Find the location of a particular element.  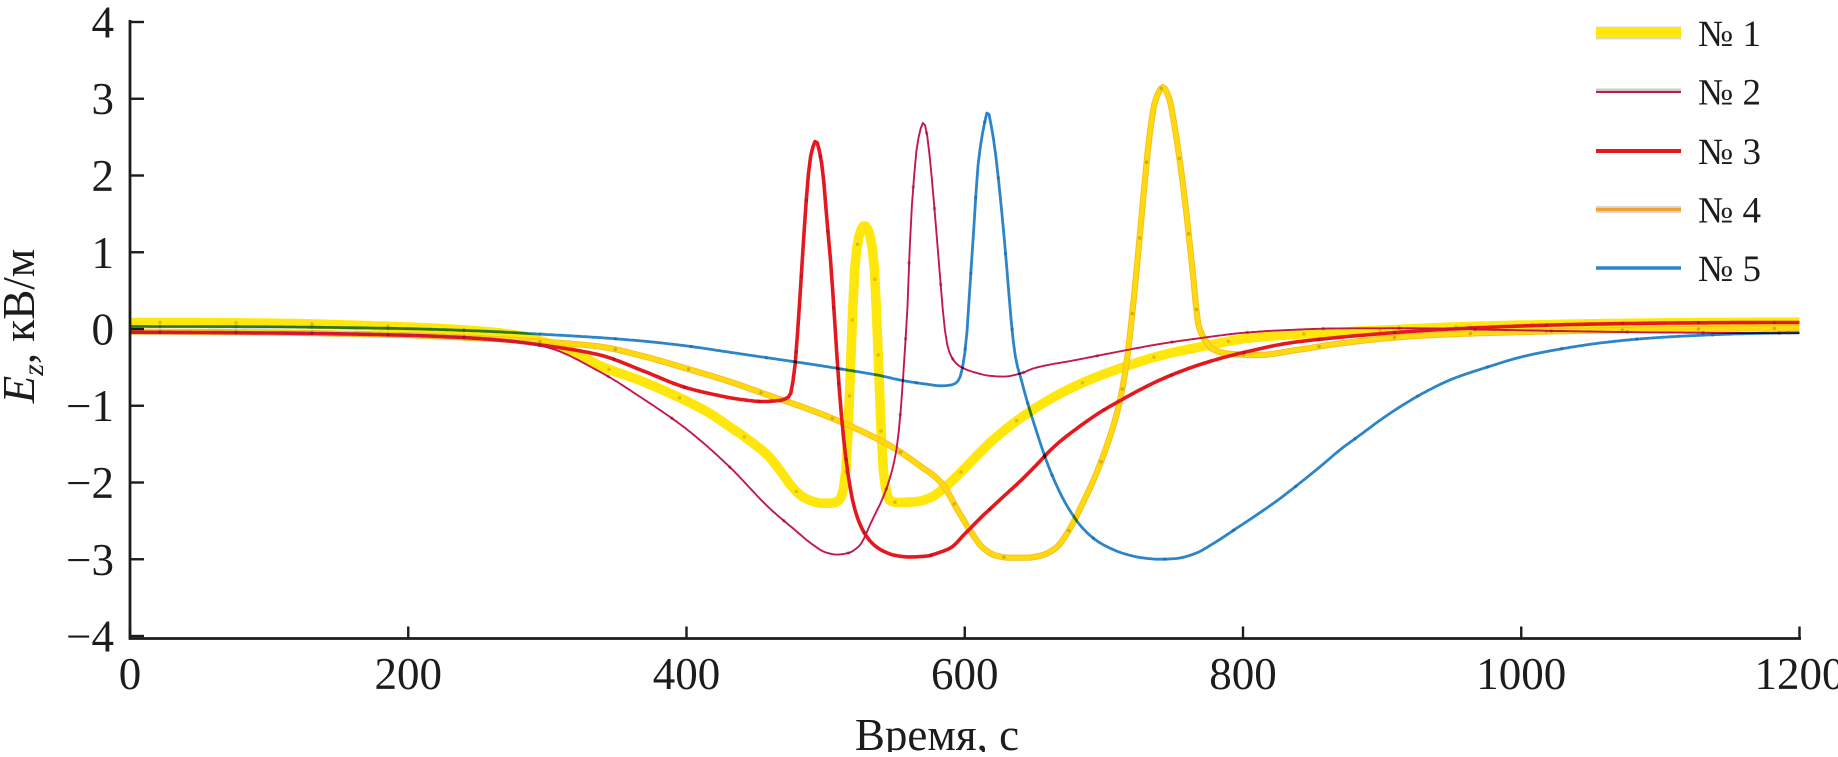

svg-text: −2 is located at coordinates (90, 483).